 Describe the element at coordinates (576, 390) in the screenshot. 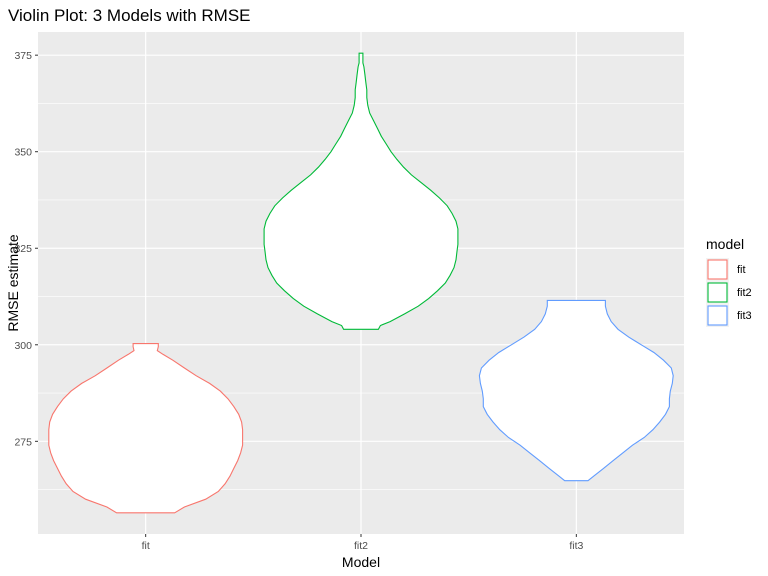

I see `violin-fit3` at that location.